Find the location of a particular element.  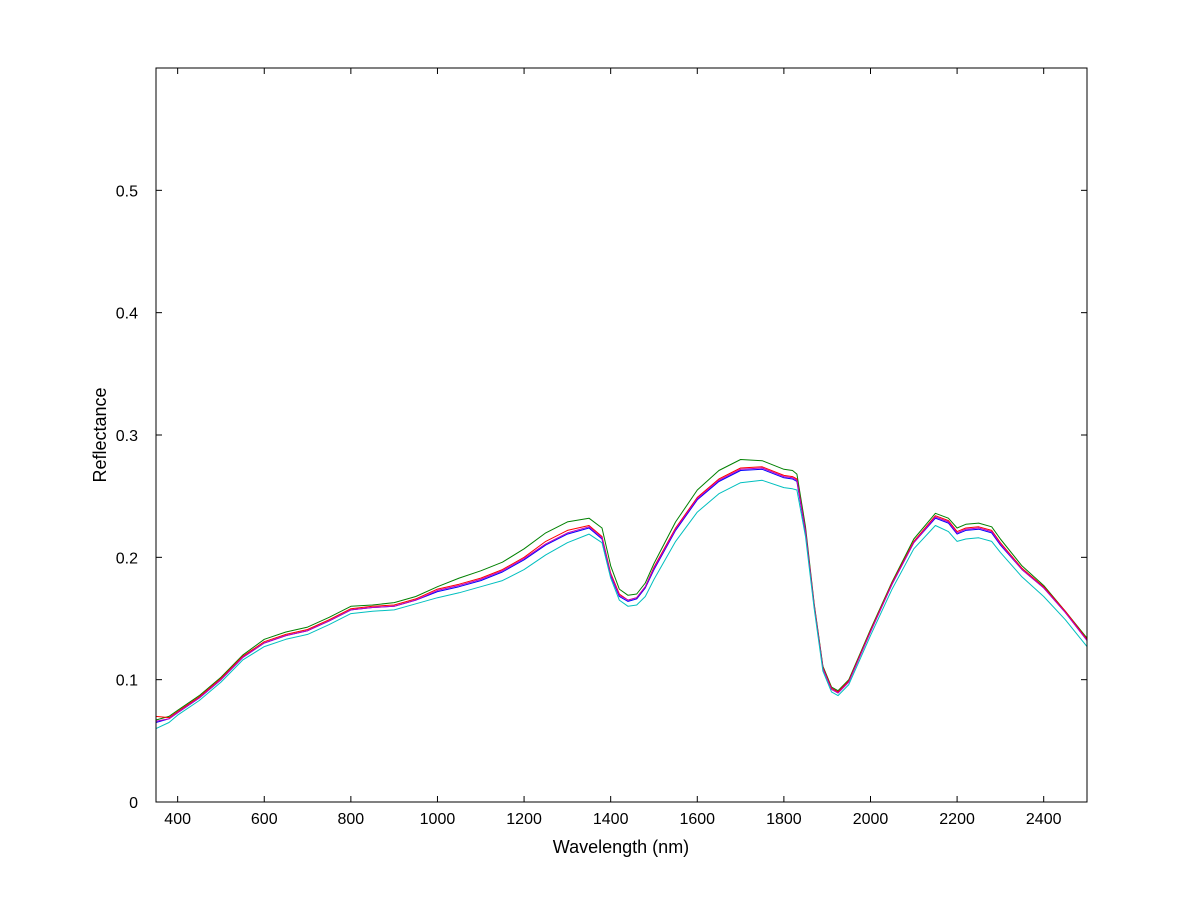

x-tick-label: 1600 is located at coordinates (697, 819).